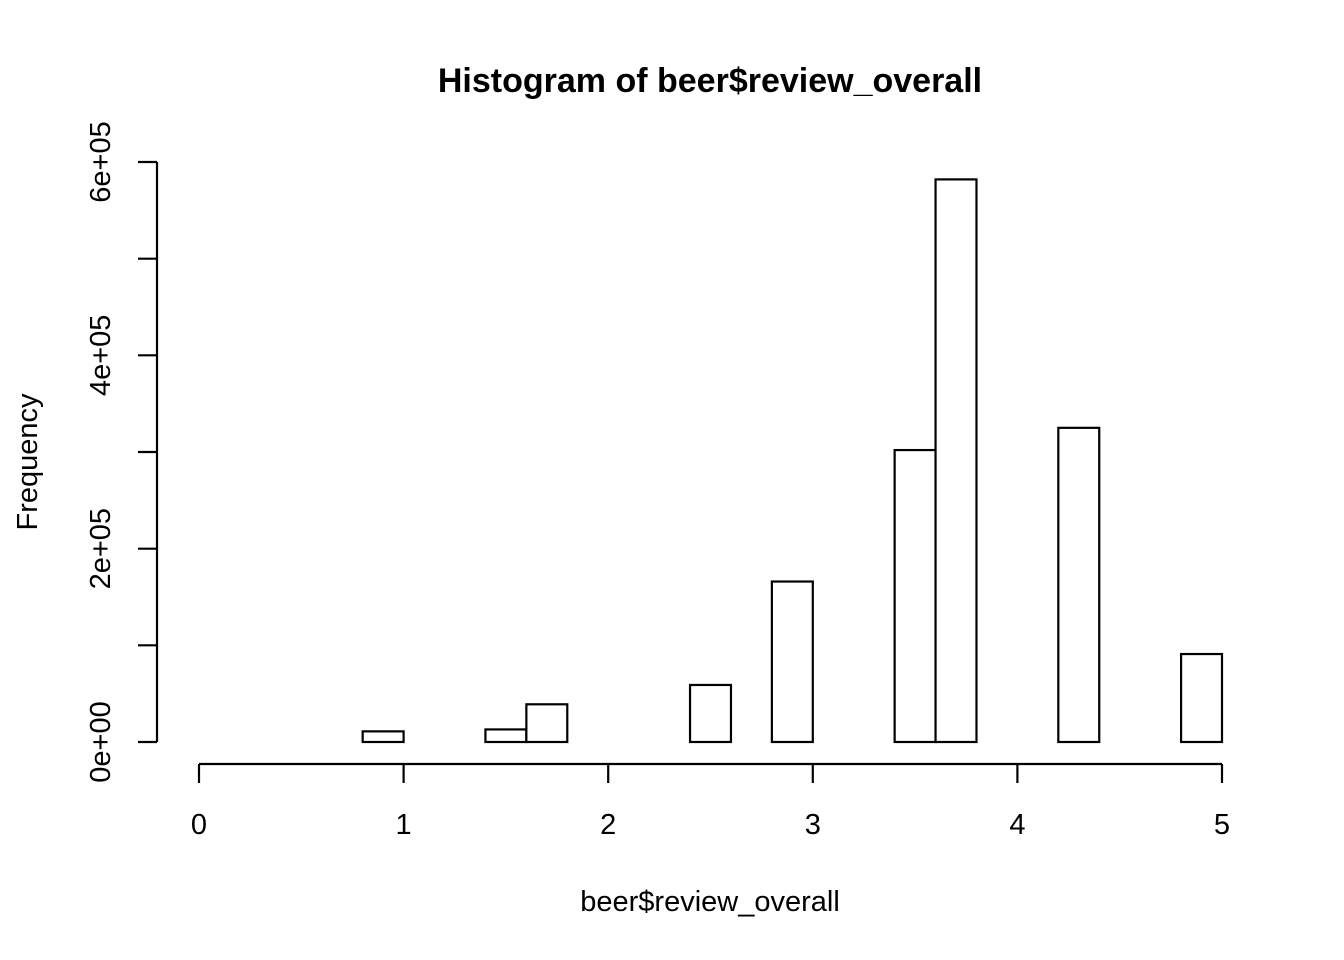  What do you see at coordinates (1222, 825) in the screenshot?
I see `x-tick-label: 5` at bounding box center [1222, 825].